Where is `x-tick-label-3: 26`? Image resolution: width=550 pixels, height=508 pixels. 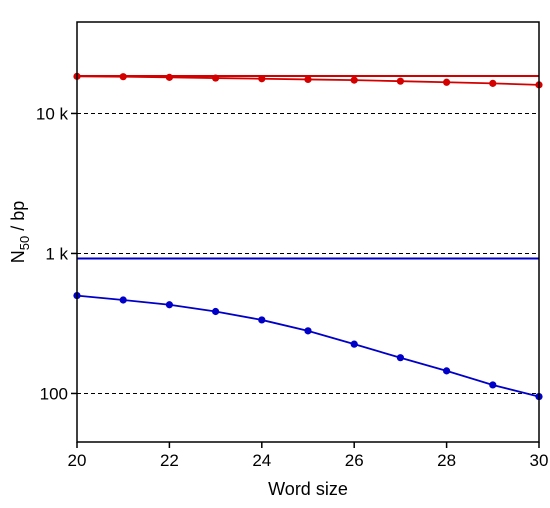
x-tick-label-3: 26 is located at coordinates (354, 460).